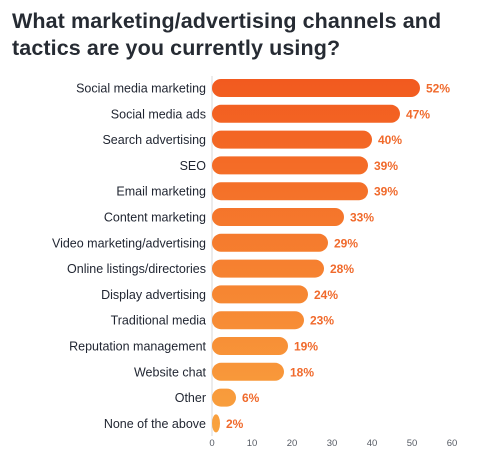 This screenshot has width=491, height=464. What do you see at coordinates (322, 321) in the screenshot?
I see `value-label: 23%` at bounding box center [322, 321].